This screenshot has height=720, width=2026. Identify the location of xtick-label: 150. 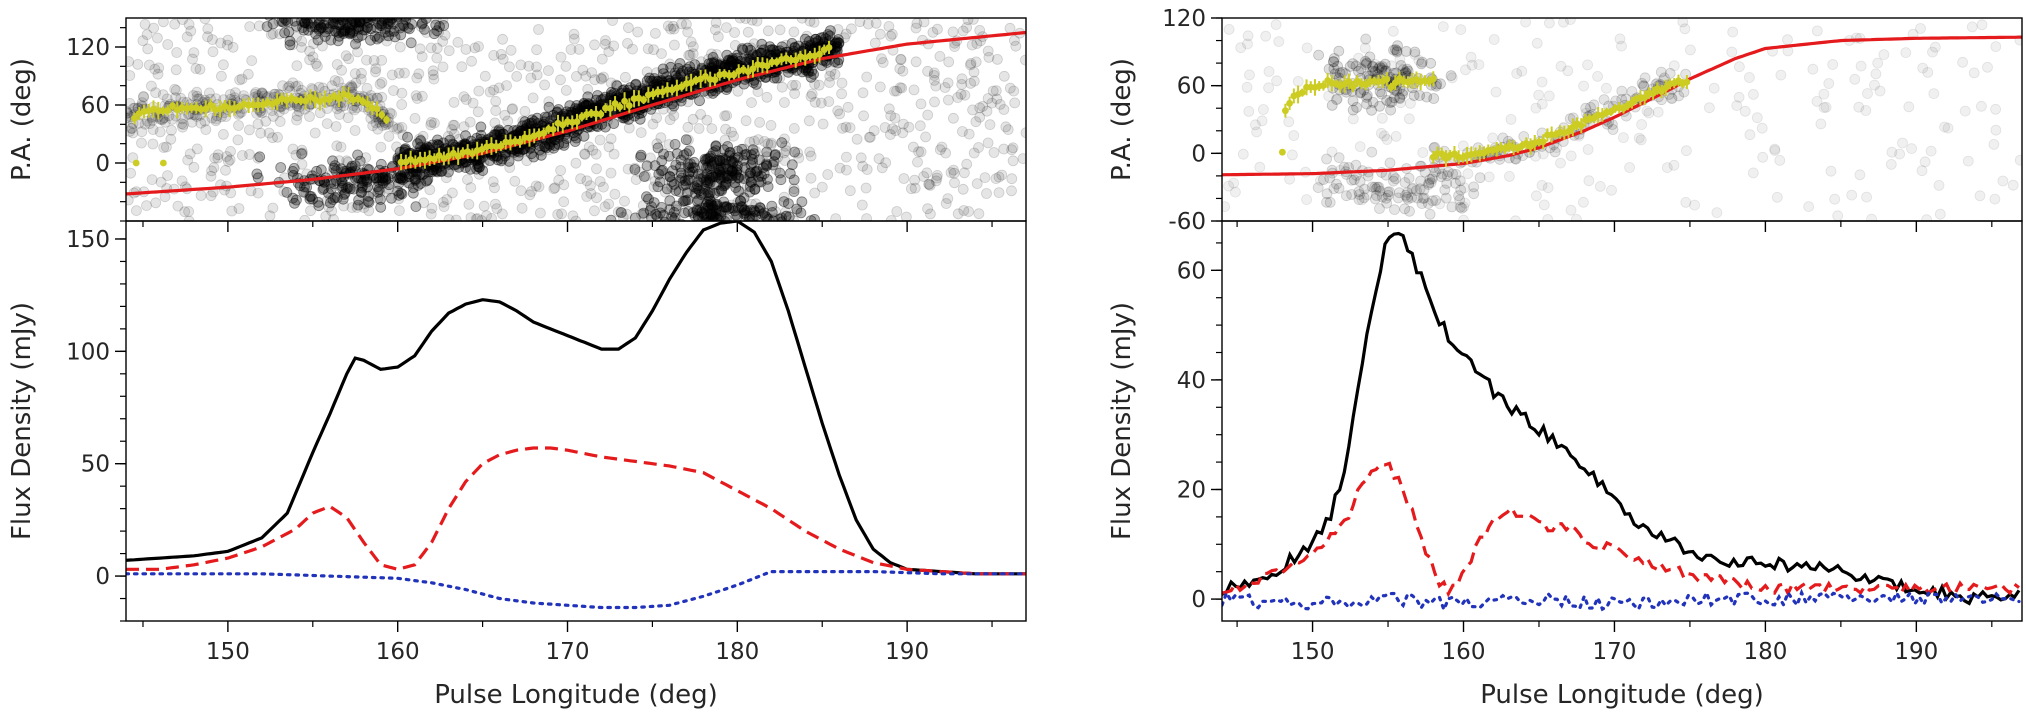
(228, 652).